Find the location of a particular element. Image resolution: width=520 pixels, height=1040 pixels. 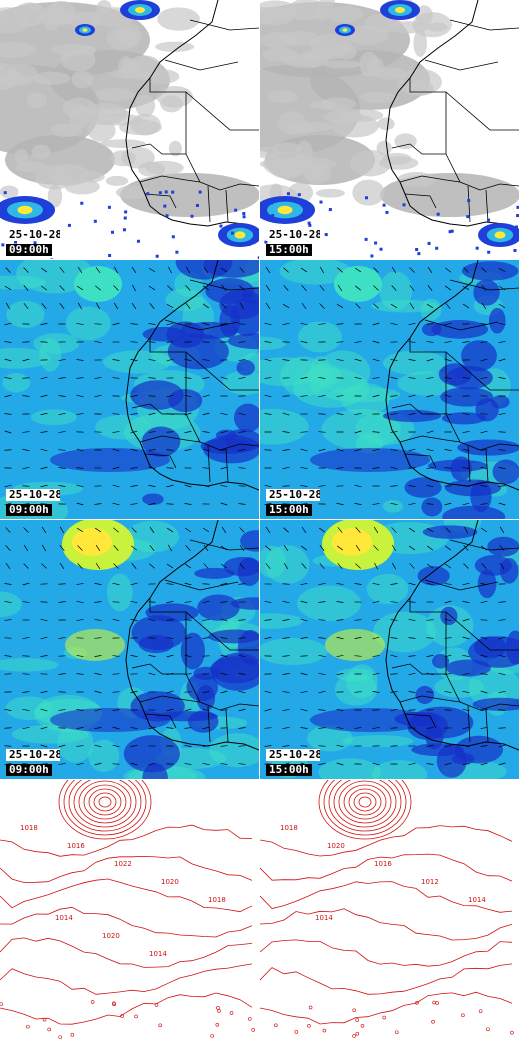

map-panel-wind-high: 25-10-28 15:00h is located at coordinates (389, 649).